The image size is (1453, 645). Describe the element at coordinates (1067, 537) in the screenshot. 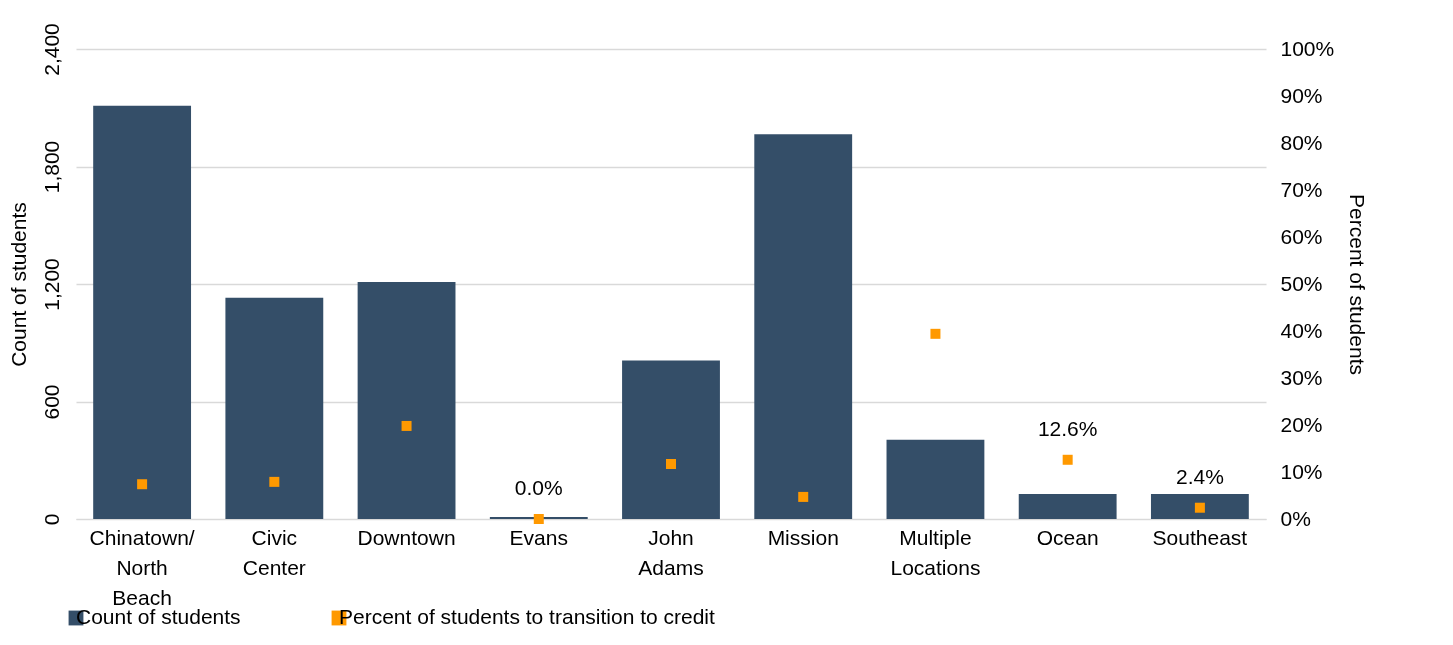

I see `x-tick-label: Ocean` at that location.